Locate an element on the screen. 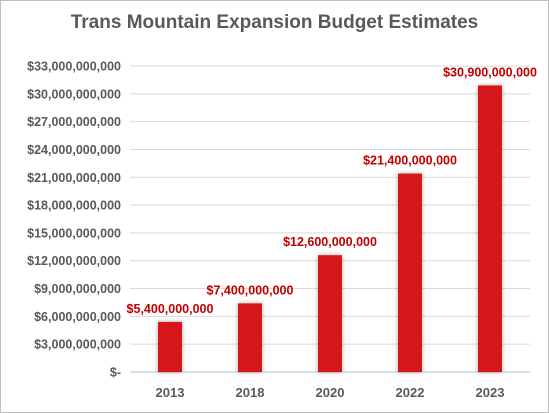 Image resolution: width=549 pixels, height=413 pixels. x-tick-label: 2018 is located at coordinates (250, 392).